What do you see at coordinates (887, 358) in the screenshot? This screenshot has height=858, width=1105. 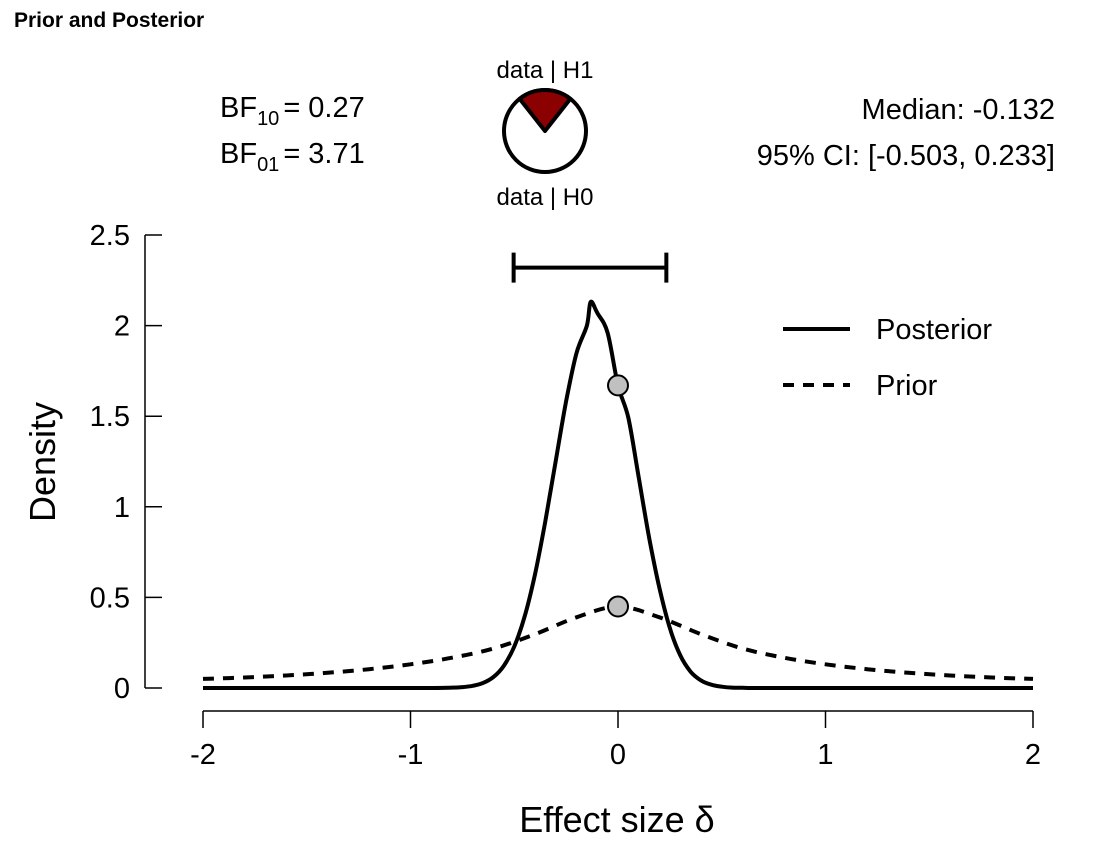 I see `legend: Posterior Prior` at bounding box center [887, 358].